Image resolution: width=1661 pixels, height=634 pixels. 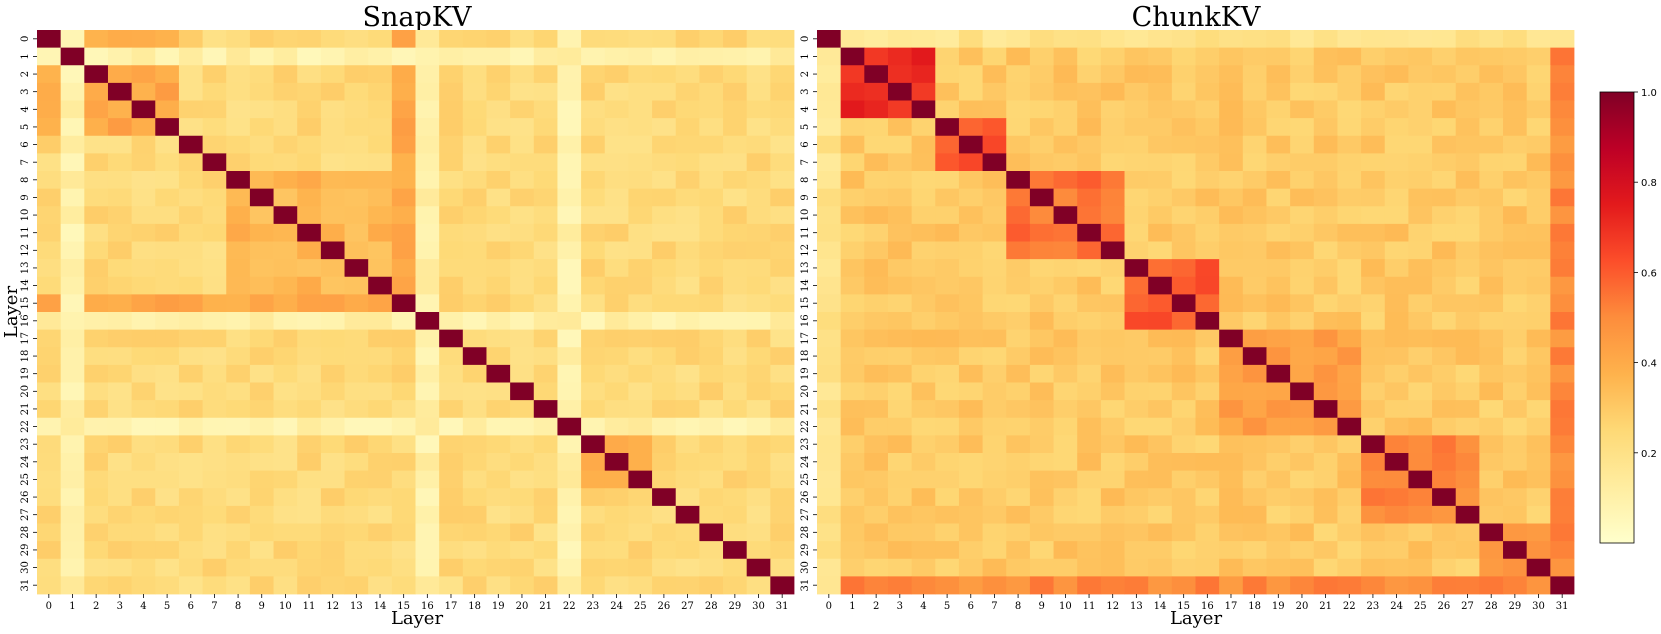 I want to click on snapkv-x-tick-label-24: 24, so click(x=616, y=606).